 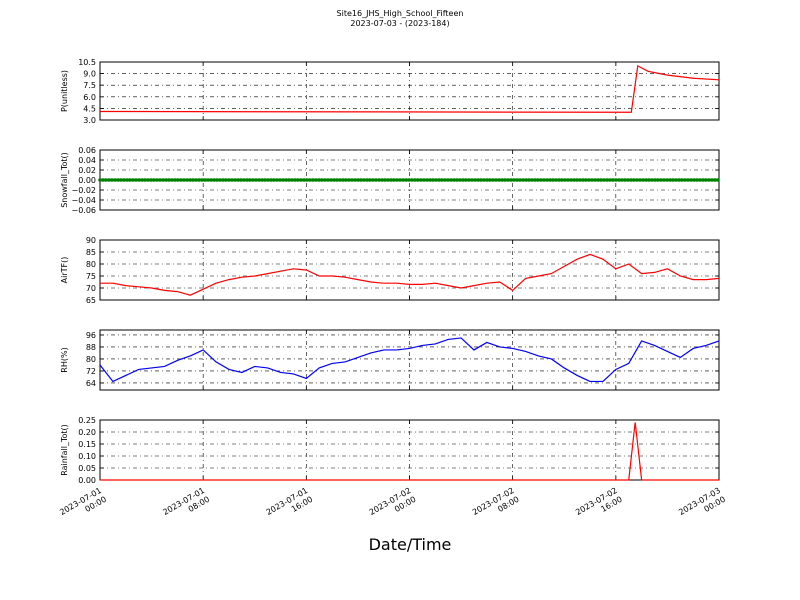 What do you see at coordinates (87, 420) in the screenshot?
I see `y-tick-label: 0.25` at bounding box center [87, 420].